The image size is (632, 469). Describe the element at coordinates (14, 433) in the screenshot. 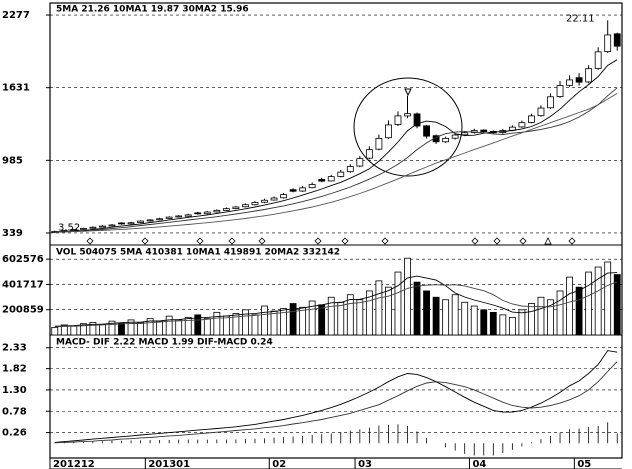

I see `y-tick-label: 0.26` at that location.